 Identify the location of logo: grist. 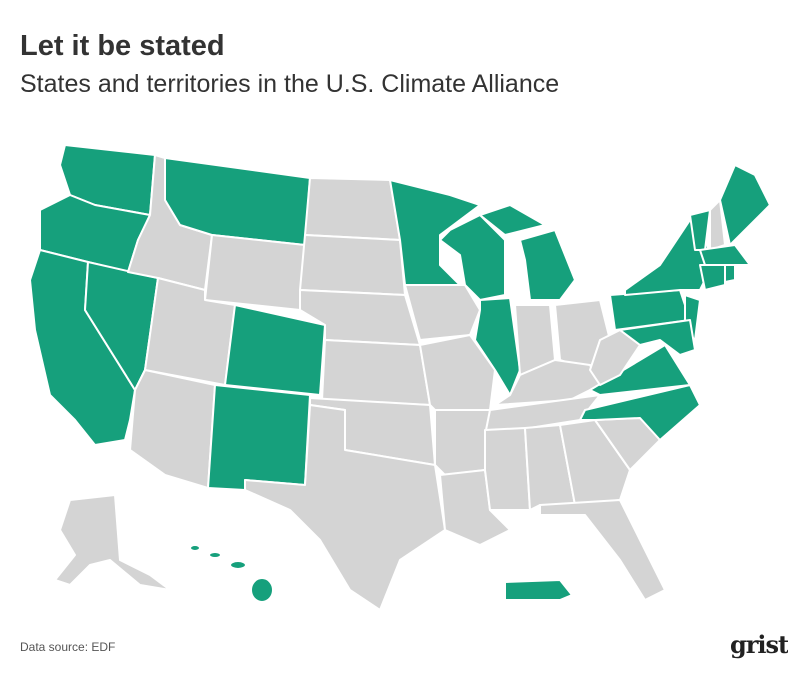
(759, 644).